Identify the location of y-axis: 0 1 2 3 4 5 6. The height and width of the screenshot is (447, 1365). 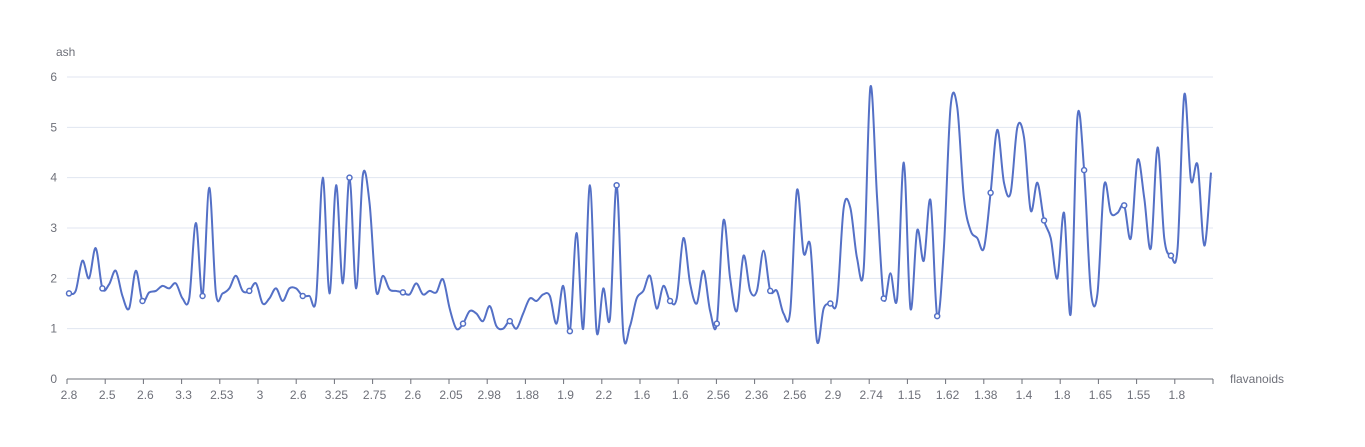
(53, 228).